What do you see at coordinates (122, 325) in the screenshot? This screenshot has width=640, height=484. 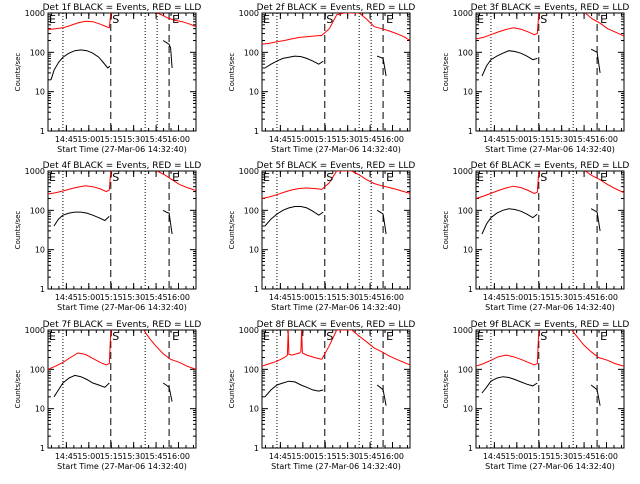 I see `panel-title: Det 7f BLACK = Events, RED = LLD` at bounding box center [122, 325].